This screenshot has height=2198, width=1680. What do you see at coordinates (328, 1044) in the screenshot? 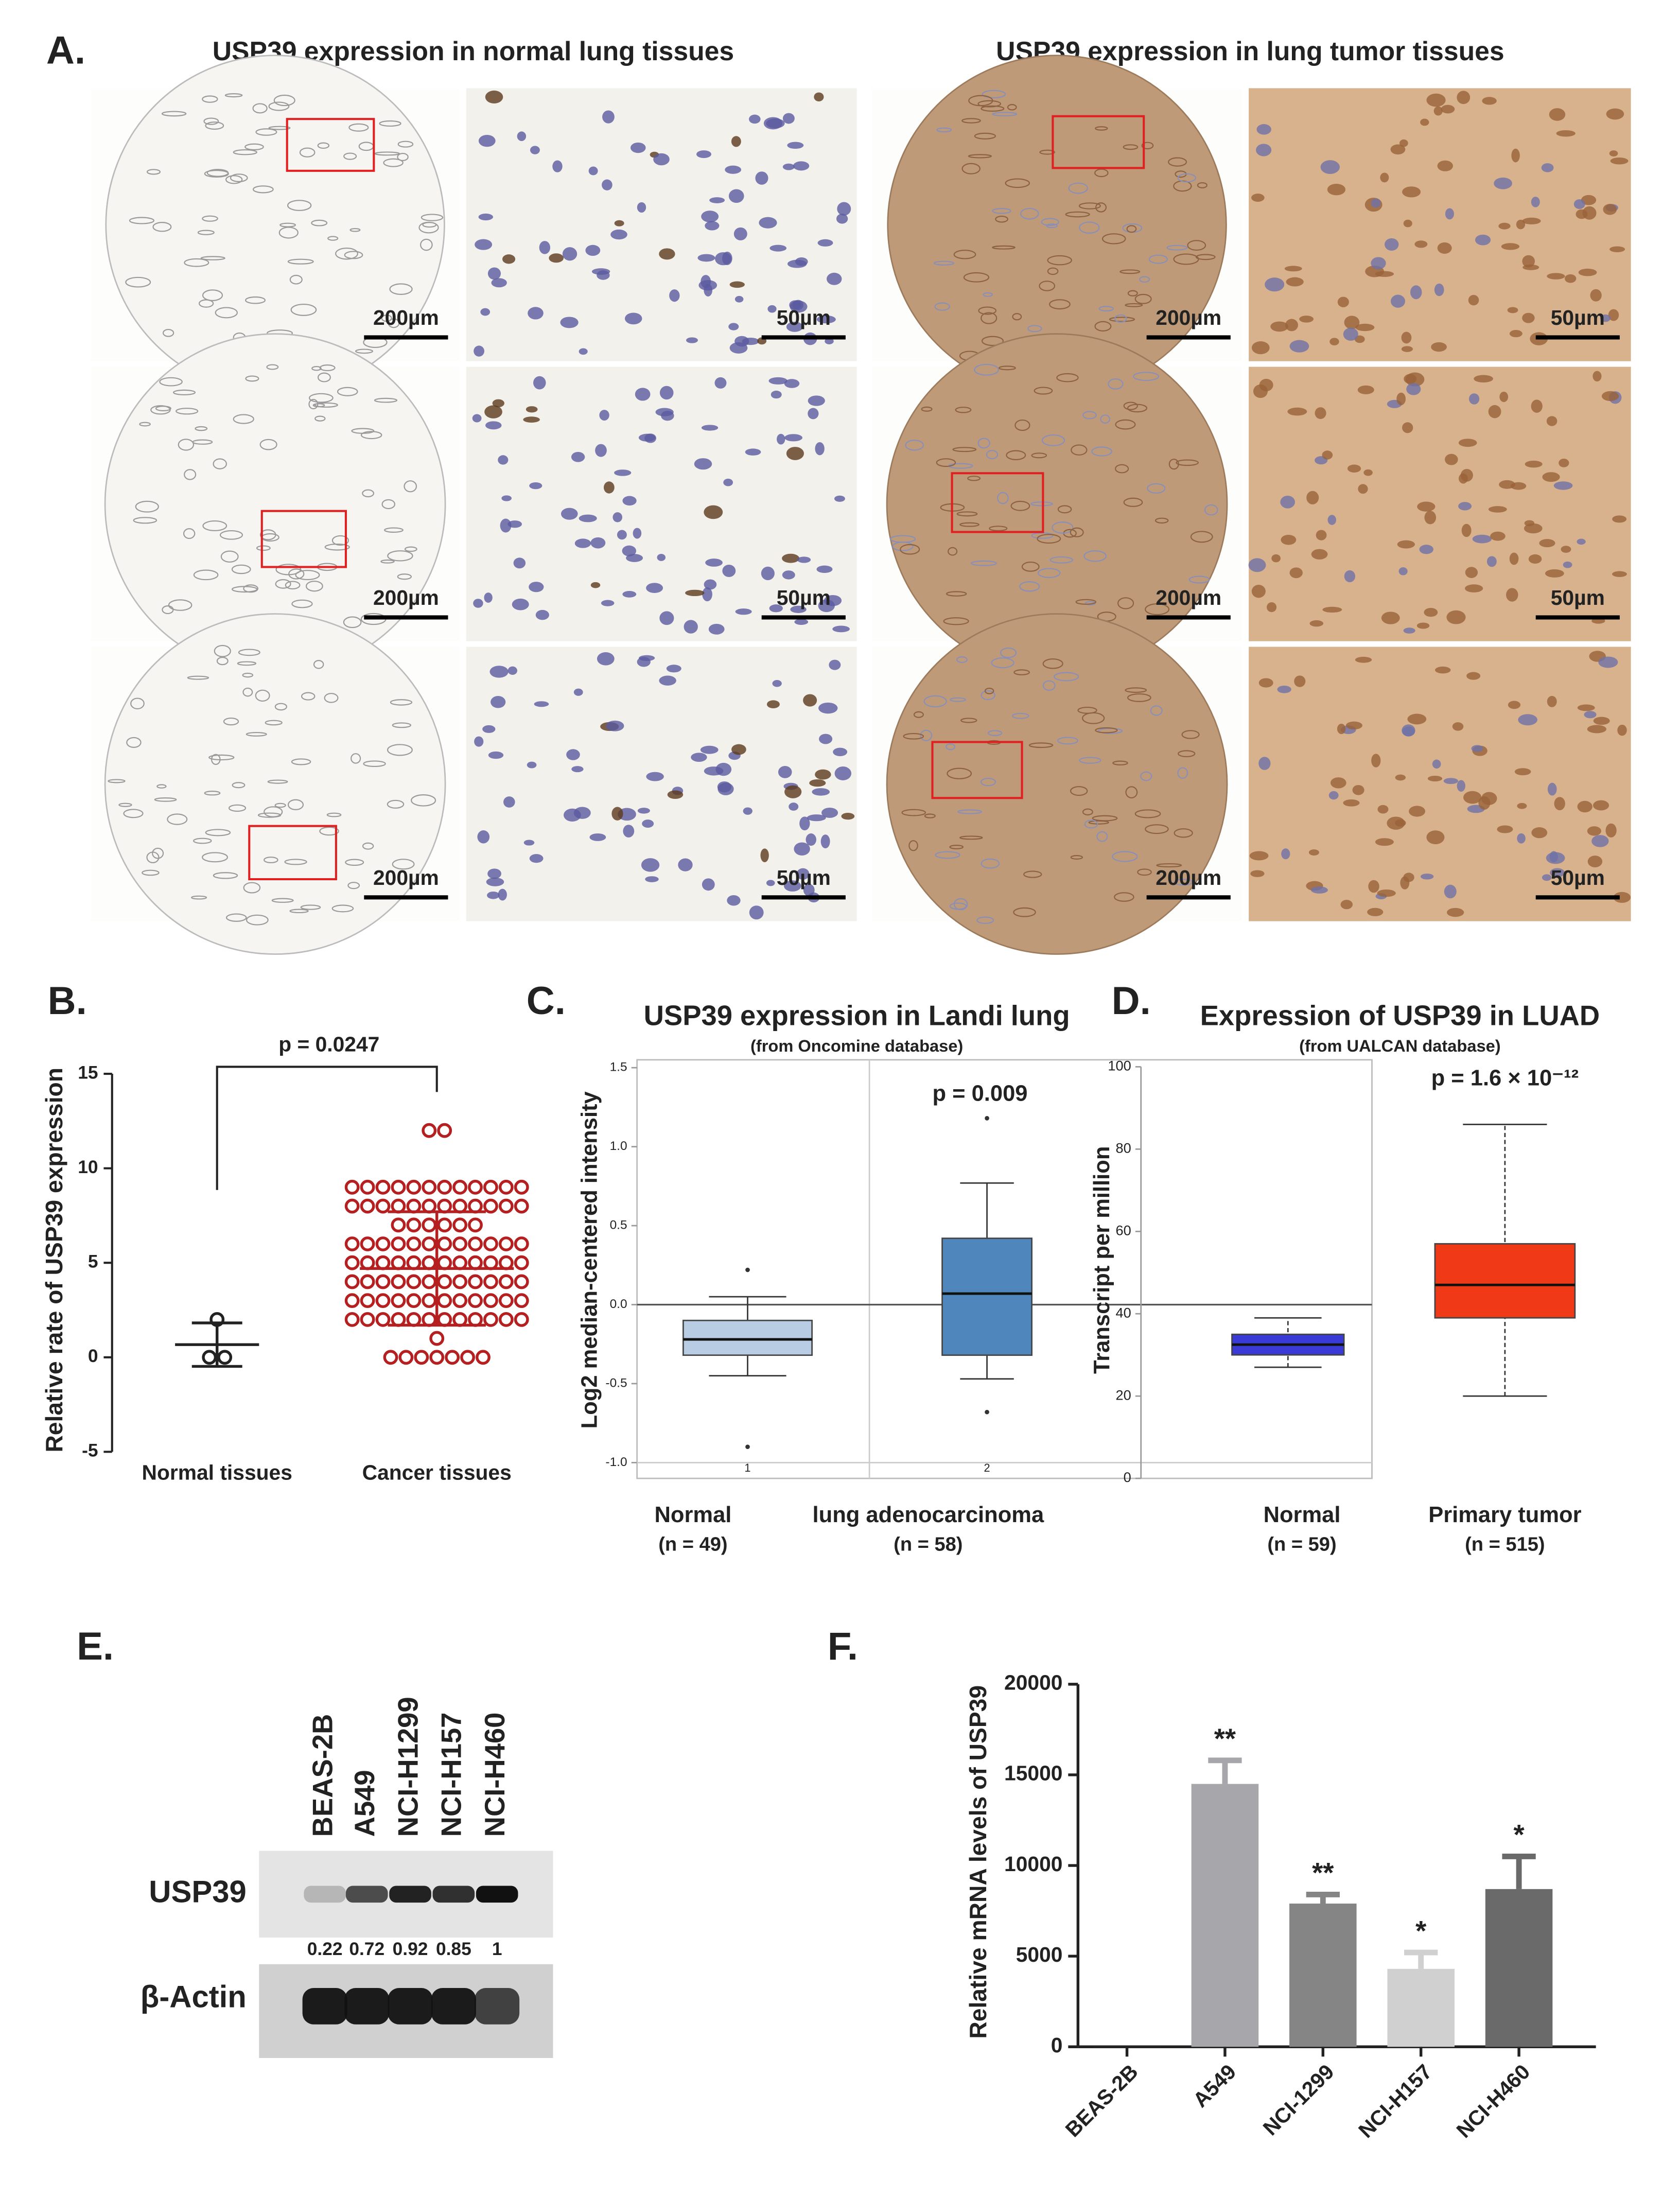
I see `p-value: p = 0.0247` at bounding box center [328, 1044].